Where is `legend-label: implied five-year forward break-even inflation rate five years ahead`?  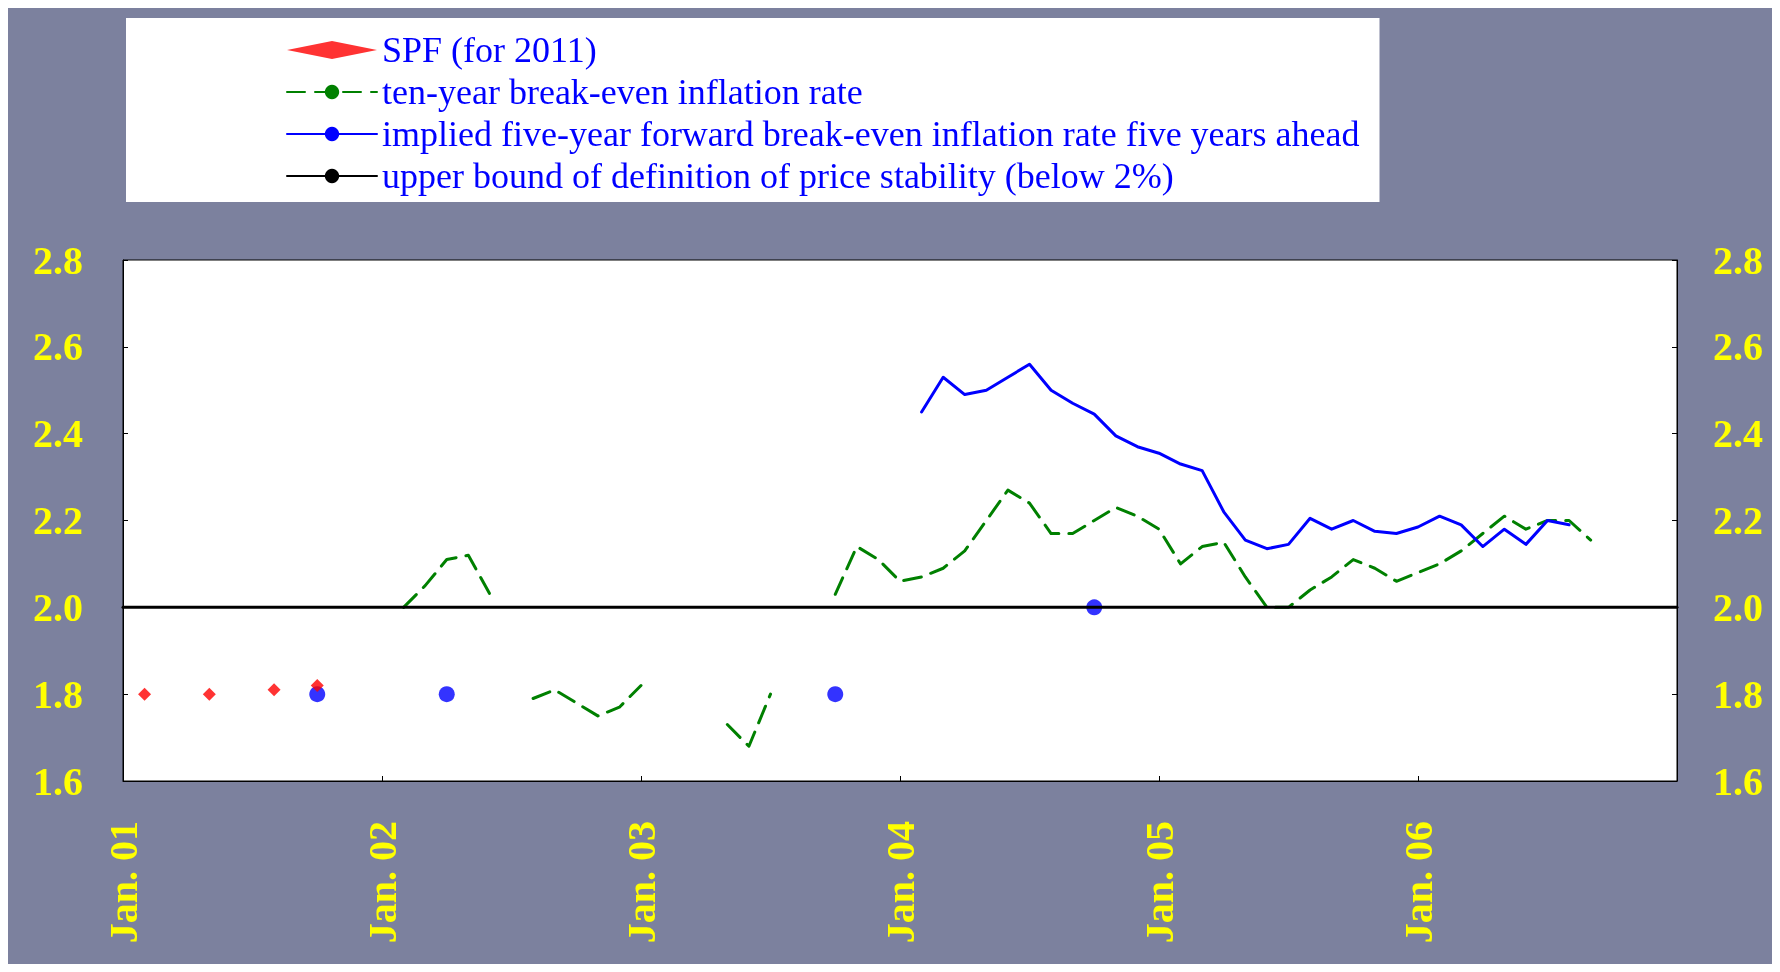
legend-label: implied five-year forward break-even inflation rate five years ahead is located at coordinates (871, 134).